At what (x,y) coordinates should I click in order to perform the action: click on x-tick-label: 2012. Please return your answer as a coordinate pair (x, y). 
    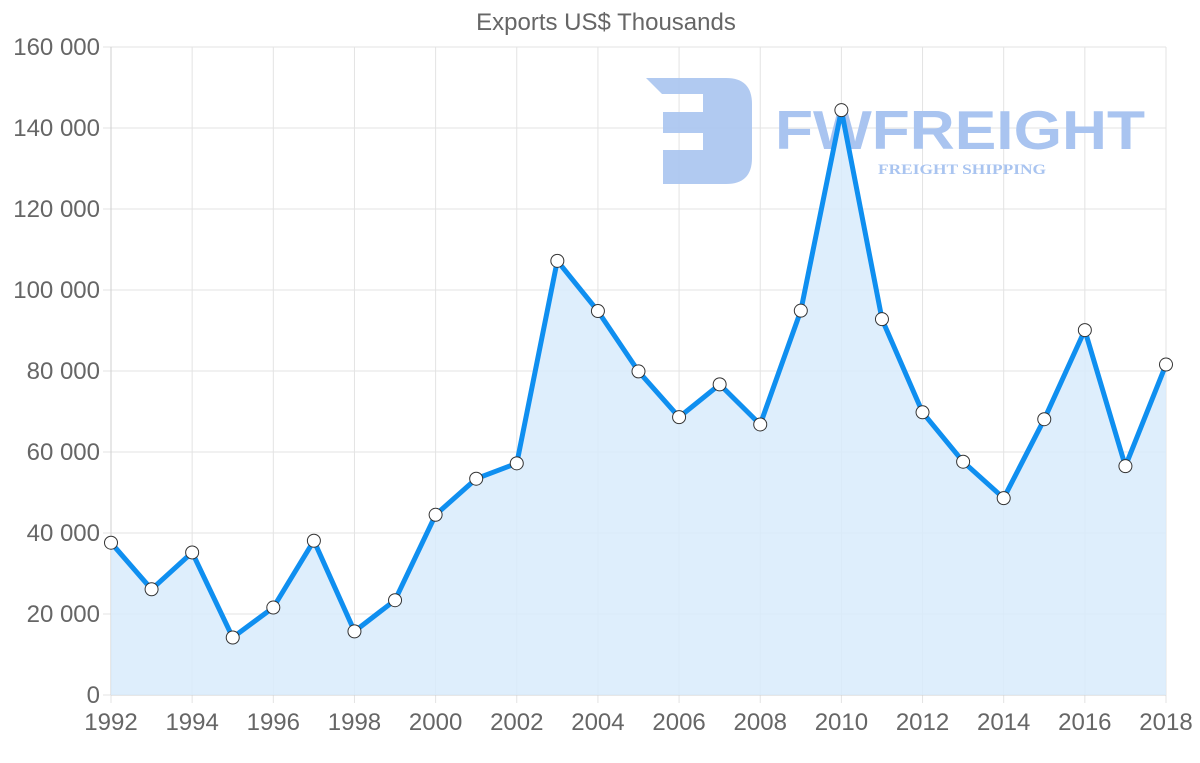
    Looking at the image, I should click on (922, 722).